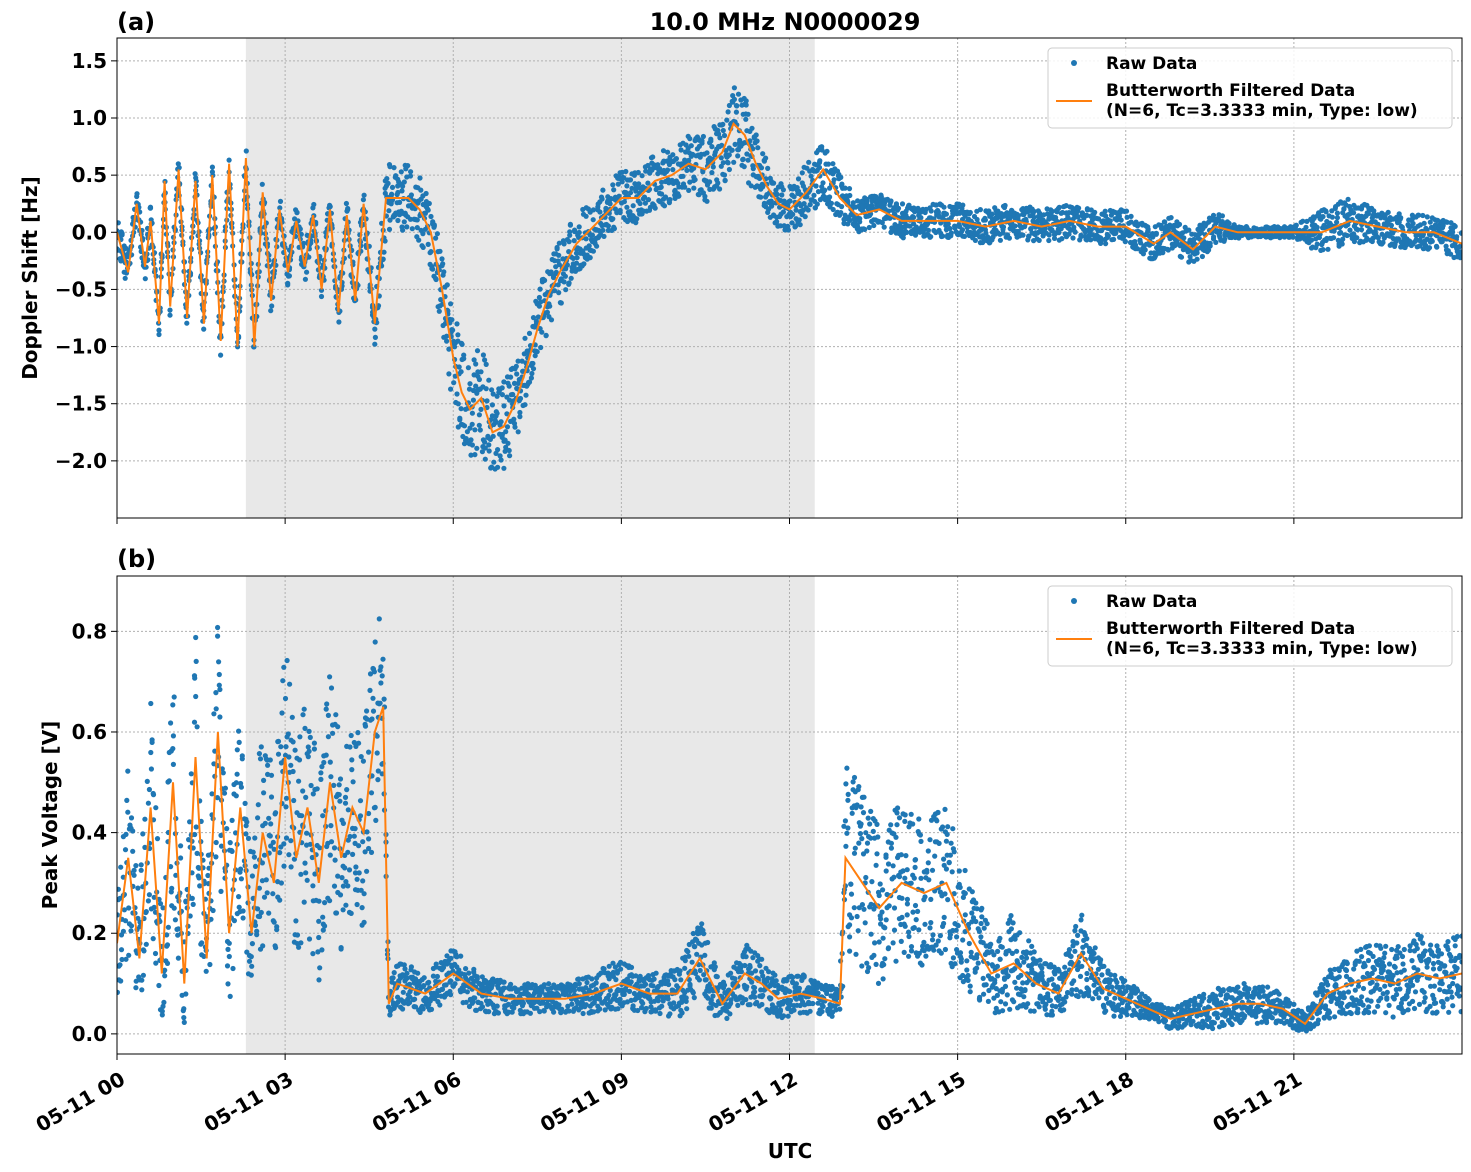 Image resolution: width=1471 pixels, height=1172 pixels. I want to click on panel-a-y-tick-label: 1.5, so click(89, 61).